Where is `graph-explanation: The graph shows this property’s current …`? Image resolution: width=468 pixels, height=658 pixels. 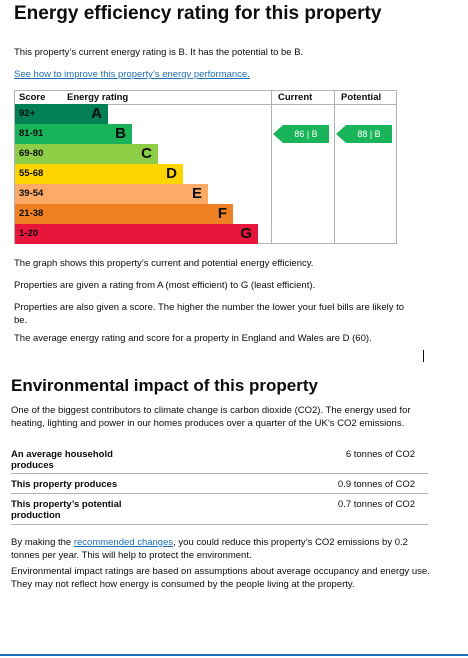
graph-explanation: The graph shows this property’s current … is located at coordinates (164, 263).